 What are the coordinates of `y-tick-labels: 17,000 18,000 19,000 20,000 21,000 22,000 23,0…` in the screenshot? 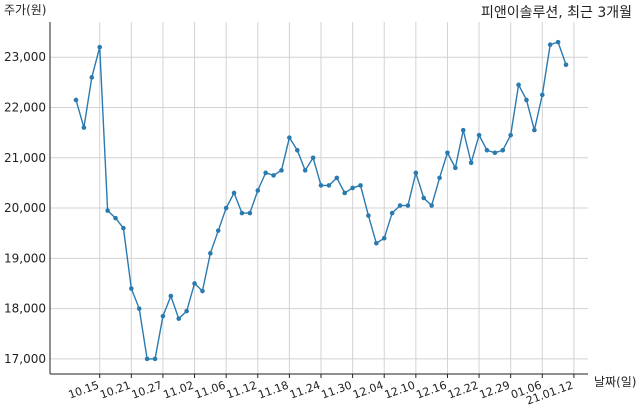 It's located at (25, 208).